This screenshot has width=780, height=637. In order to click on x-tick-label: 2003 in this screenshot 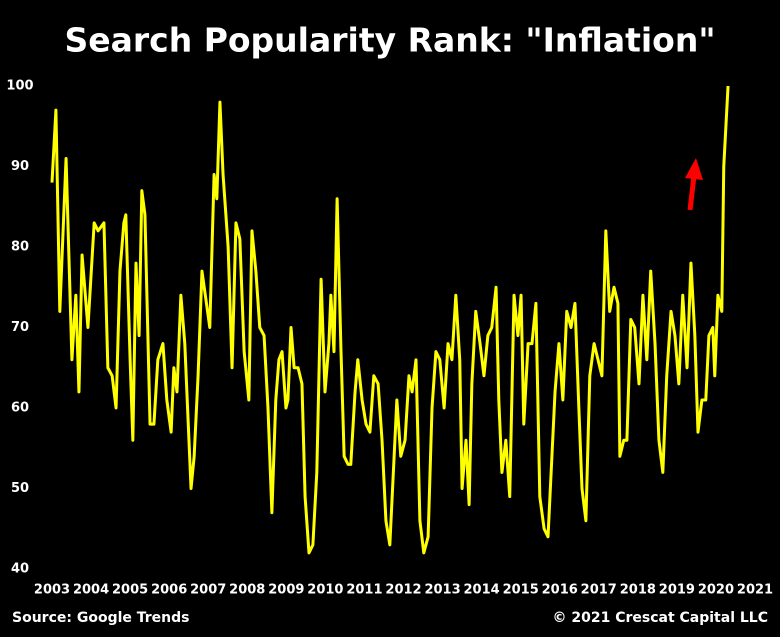, I will do `click(52, 590)`.